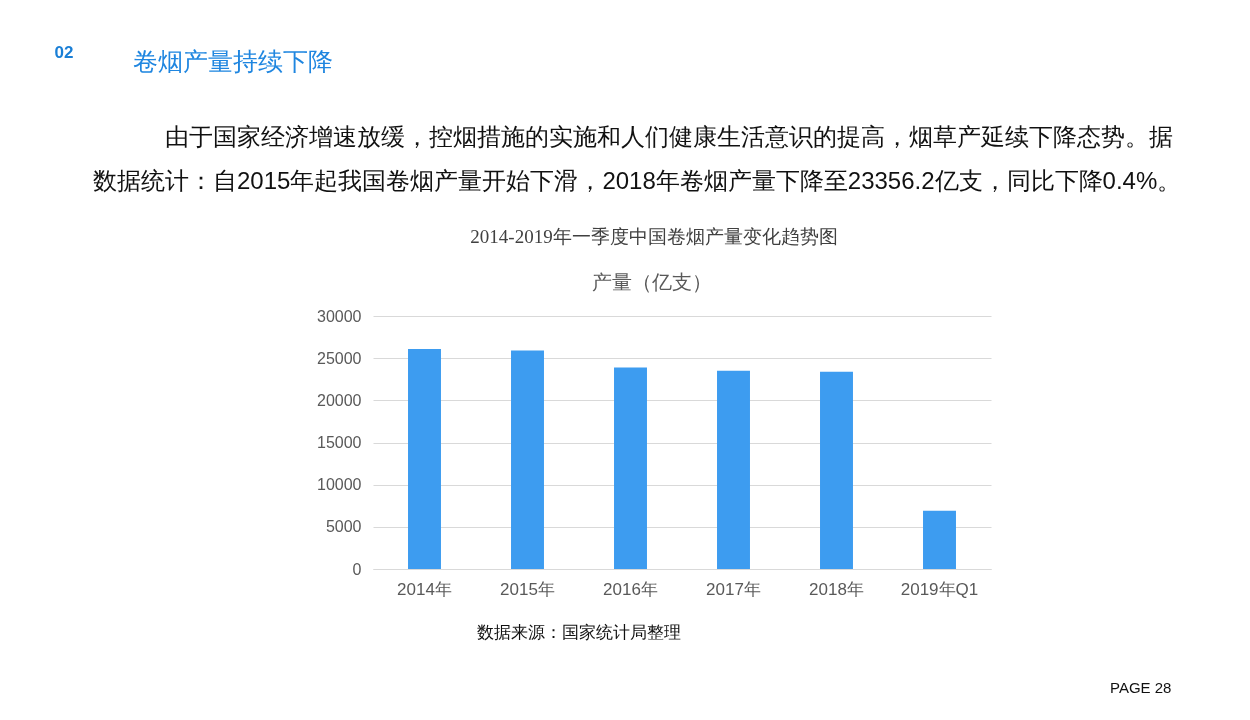 Image resolution: width=1250 pixels, height=720 pixels. I want to click on x-tick-label: 2017年, so click(733, 589).